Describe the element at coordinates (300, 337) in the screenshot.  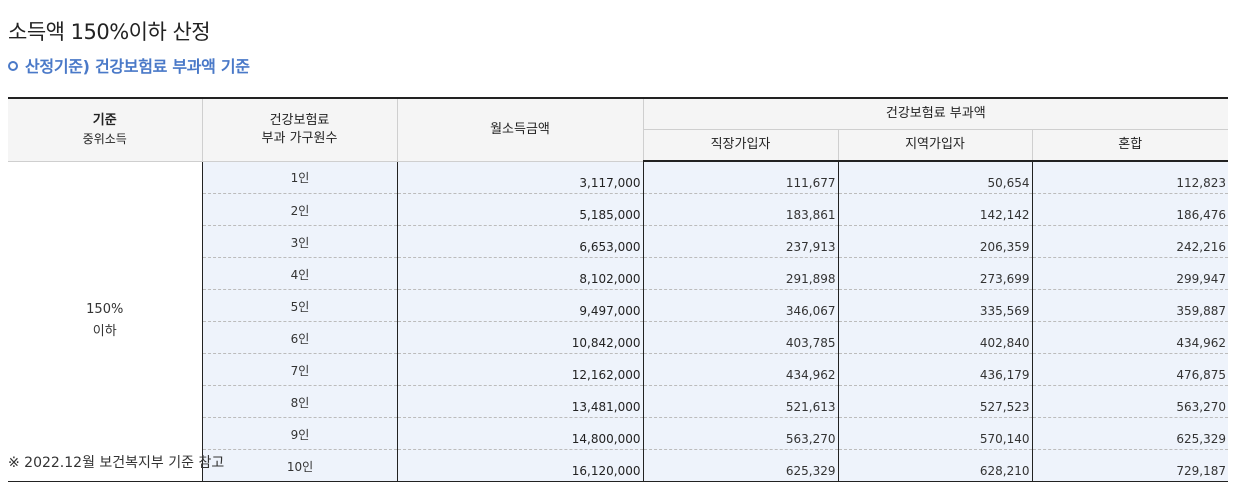
I see `household-size-cell: 6인` at that location.